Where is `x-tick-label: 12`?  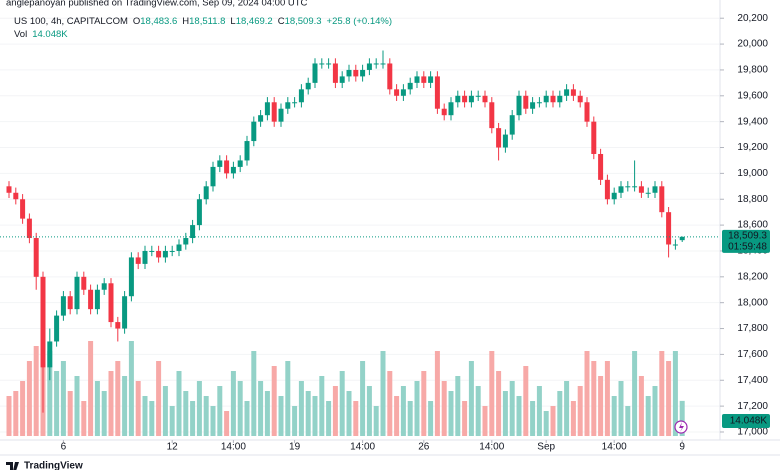
x-tick-label: 12 is located at coordinates (173, 447).